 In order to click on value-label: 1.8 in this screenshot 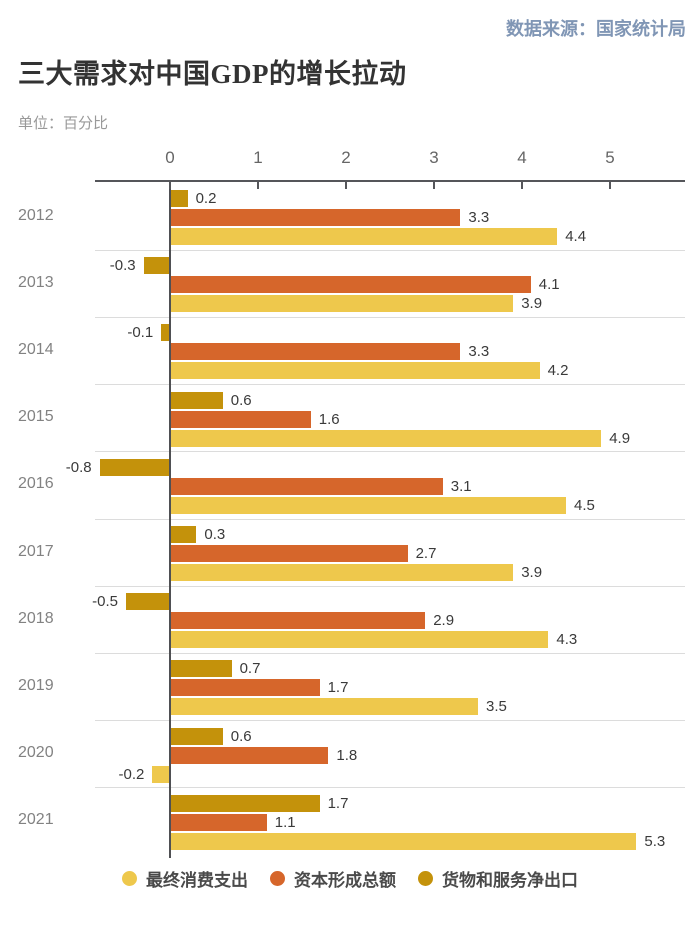, I will do `click(347, 755)`.